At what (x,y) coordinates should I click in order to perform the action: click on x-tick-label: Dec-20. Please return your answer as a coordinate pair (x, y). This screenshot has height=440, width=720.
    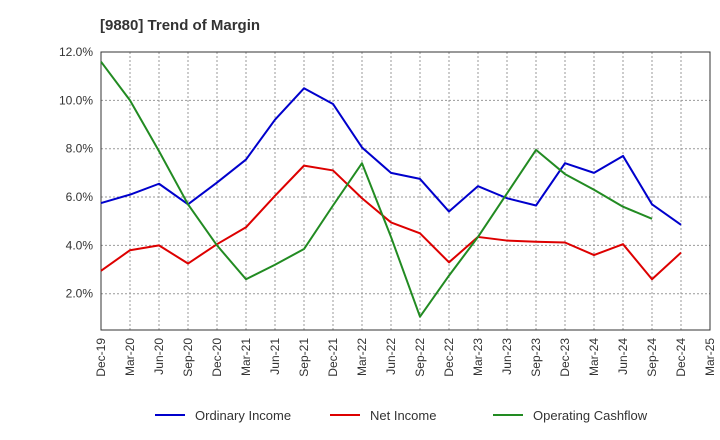
    Looking at the image, I should click on (217, 357).